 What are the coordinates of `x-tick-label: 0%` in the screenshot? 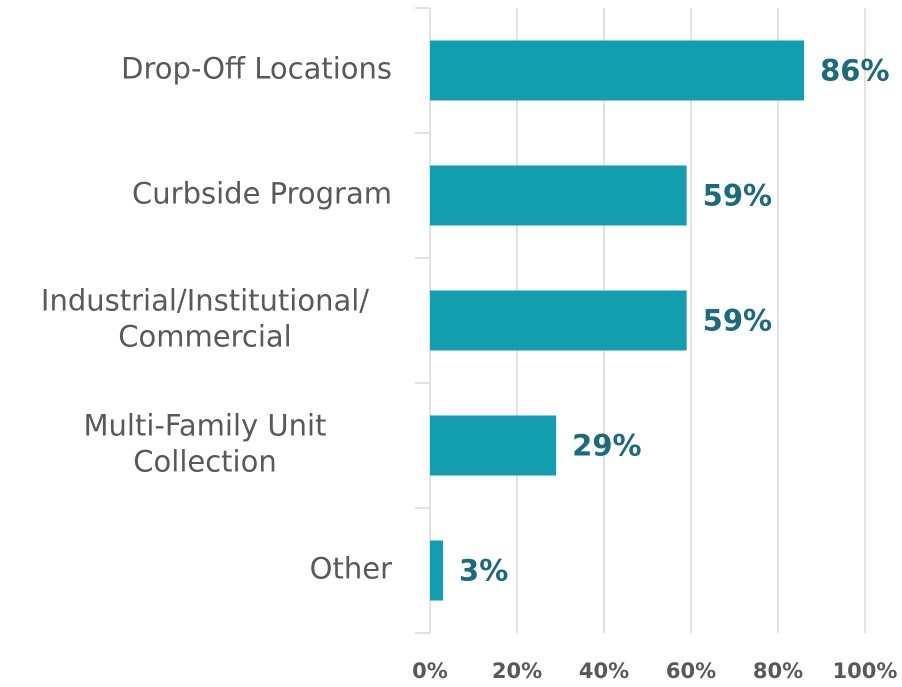 It's located at (430, 671).